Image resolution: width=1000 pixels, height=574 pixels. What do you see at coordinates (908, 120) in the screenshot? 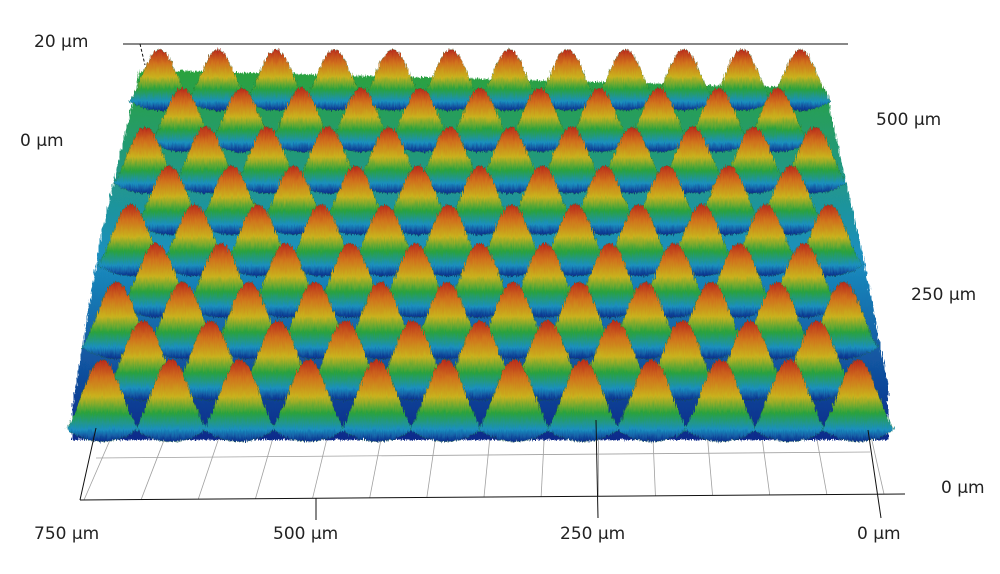
I see `y-axis-label-500: 500 µm` at bounding box center [908, 120].